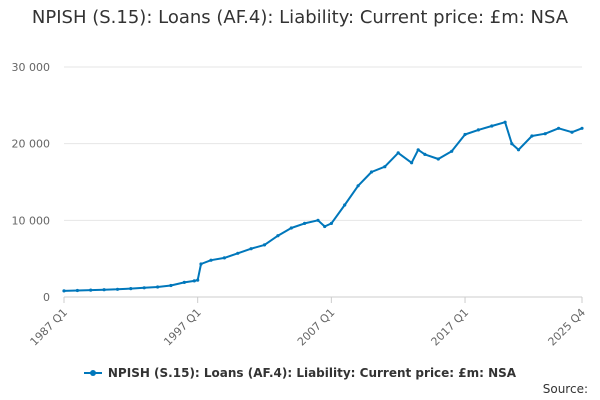 Image resolution: width=600 pixels, height=400 pixels. I want to click on x-tick-label: 2025 Q4, so click(567, 327).